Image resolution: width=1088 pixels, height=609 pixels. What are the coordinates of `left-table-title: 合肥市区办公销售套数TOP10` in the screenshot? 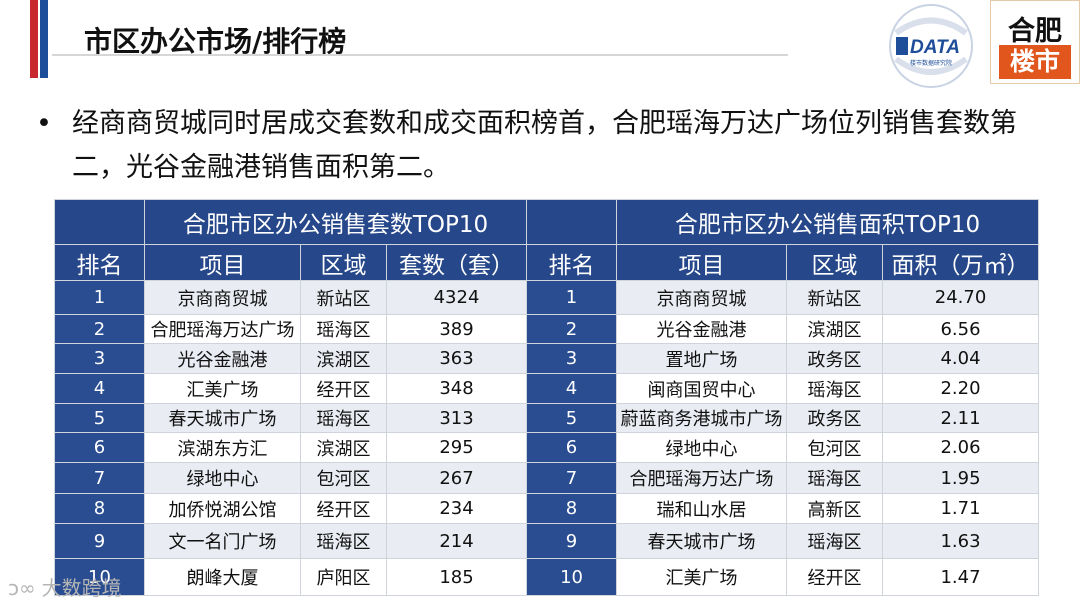 It's located at (335, 222).